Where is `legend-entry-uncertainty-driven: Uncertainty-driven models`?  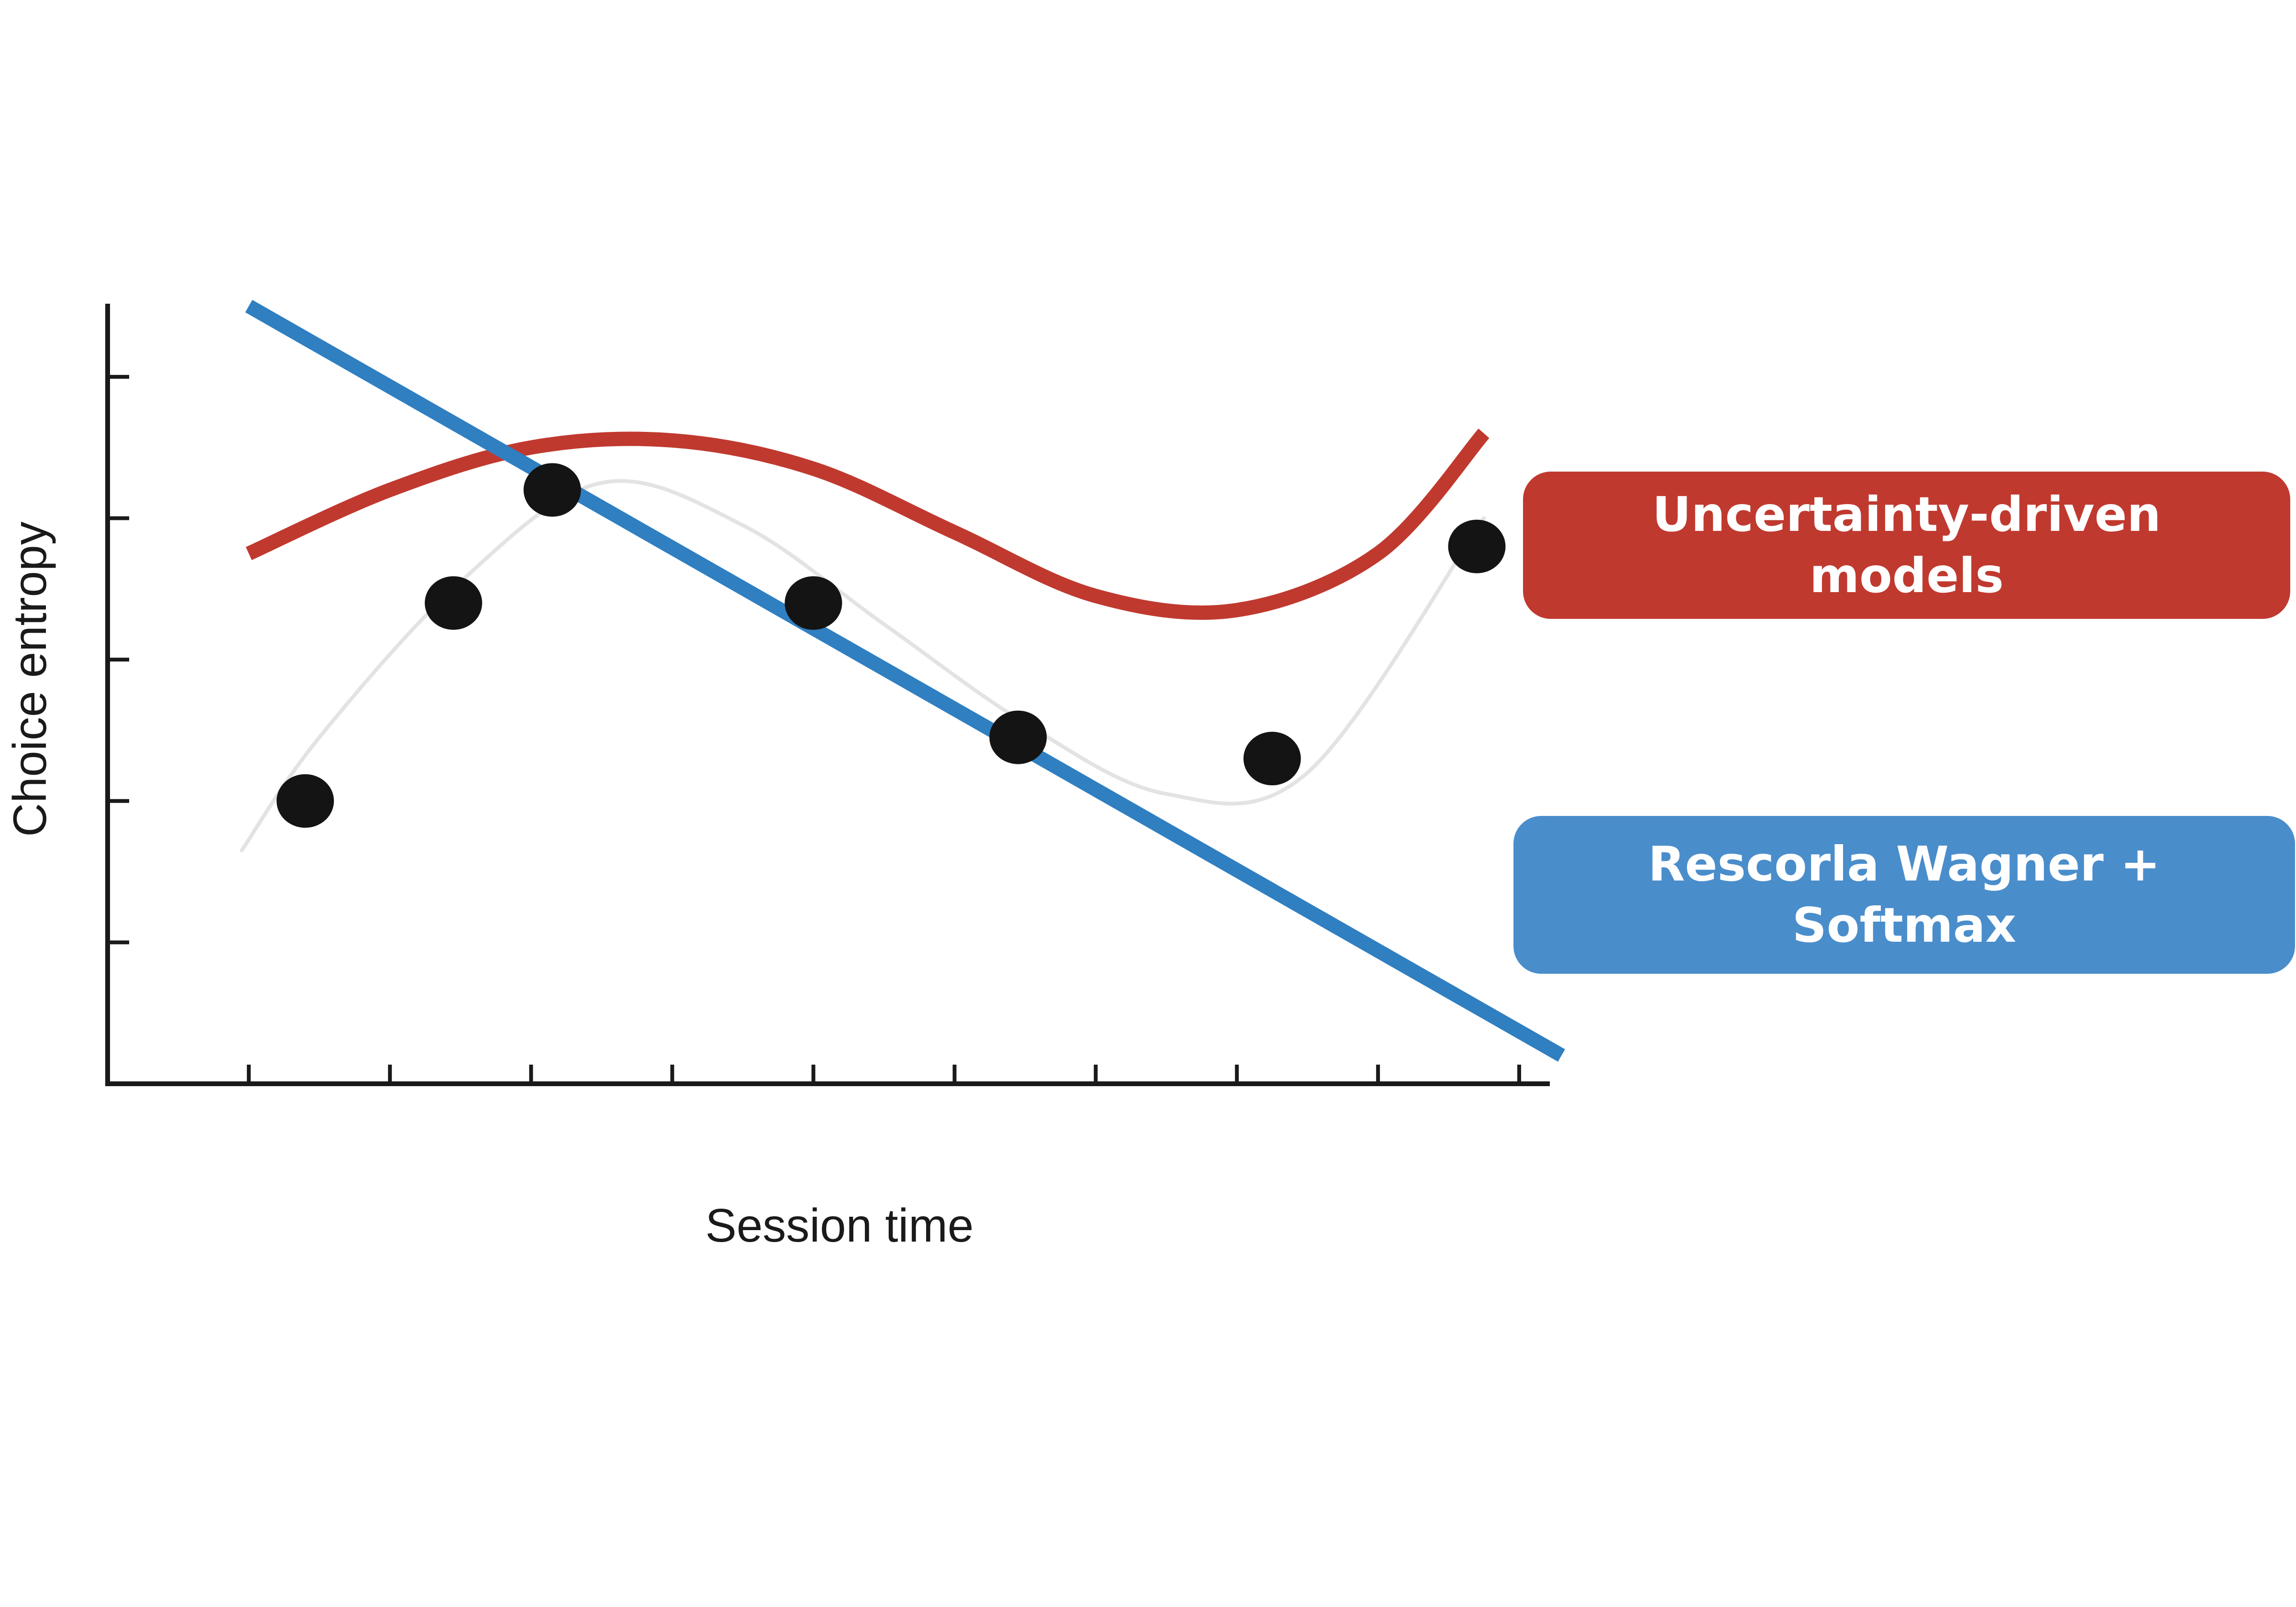
legend-entry-uncertainty-driven: Uncertainty-driven models is located at coordinates (1906, 545).